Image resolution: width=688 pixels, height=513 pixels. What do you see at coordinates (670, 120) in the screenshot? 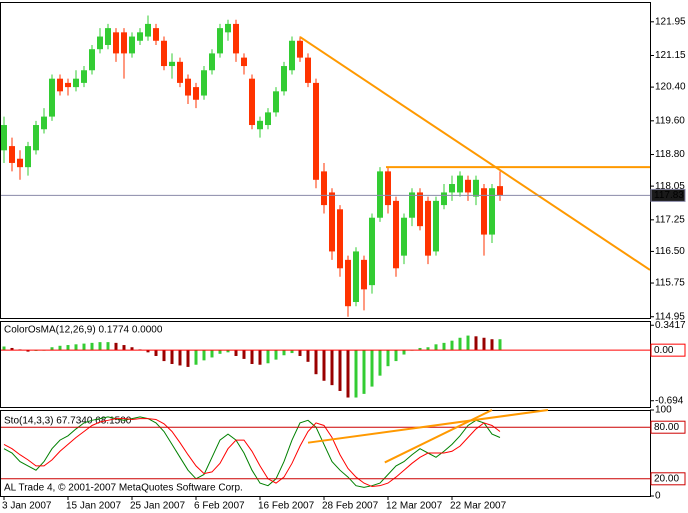
I see `y-tick-label: 119.60` at bounding box center [670, 120].